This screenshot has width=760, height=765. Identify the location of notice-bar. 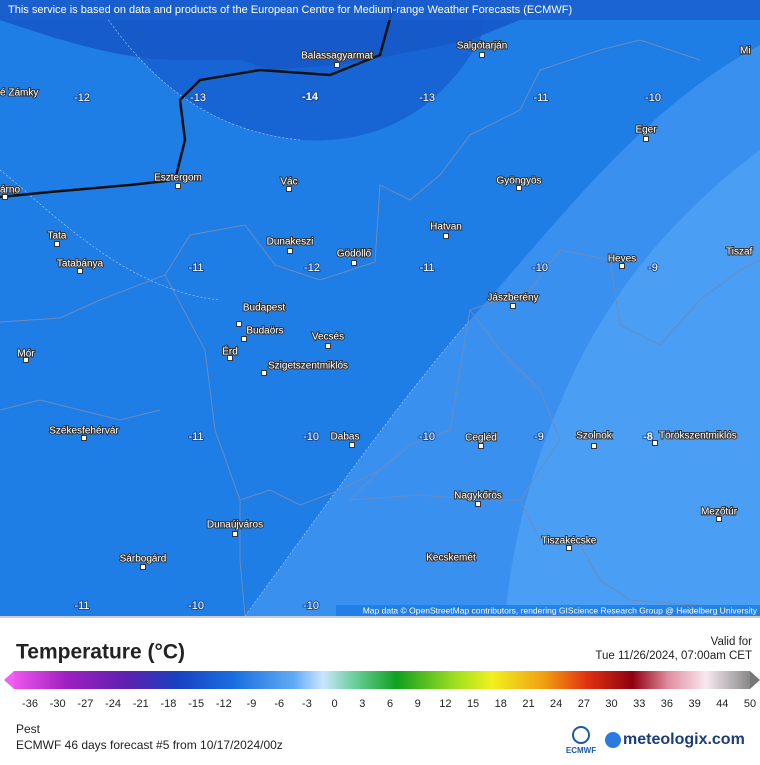
(380, 10).